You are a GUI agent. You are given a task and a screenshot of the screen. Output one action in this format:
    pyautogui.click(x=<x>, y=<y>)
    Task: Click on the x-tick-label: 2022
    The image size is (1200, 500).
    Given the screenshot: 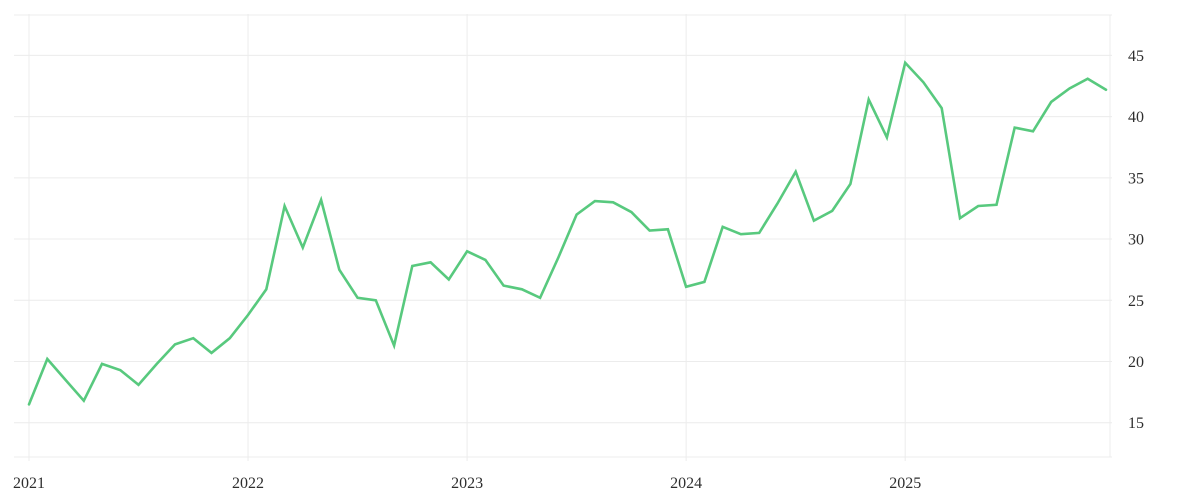 What is the action you would take?
    pyautogui.click(x=248, y=483)
    